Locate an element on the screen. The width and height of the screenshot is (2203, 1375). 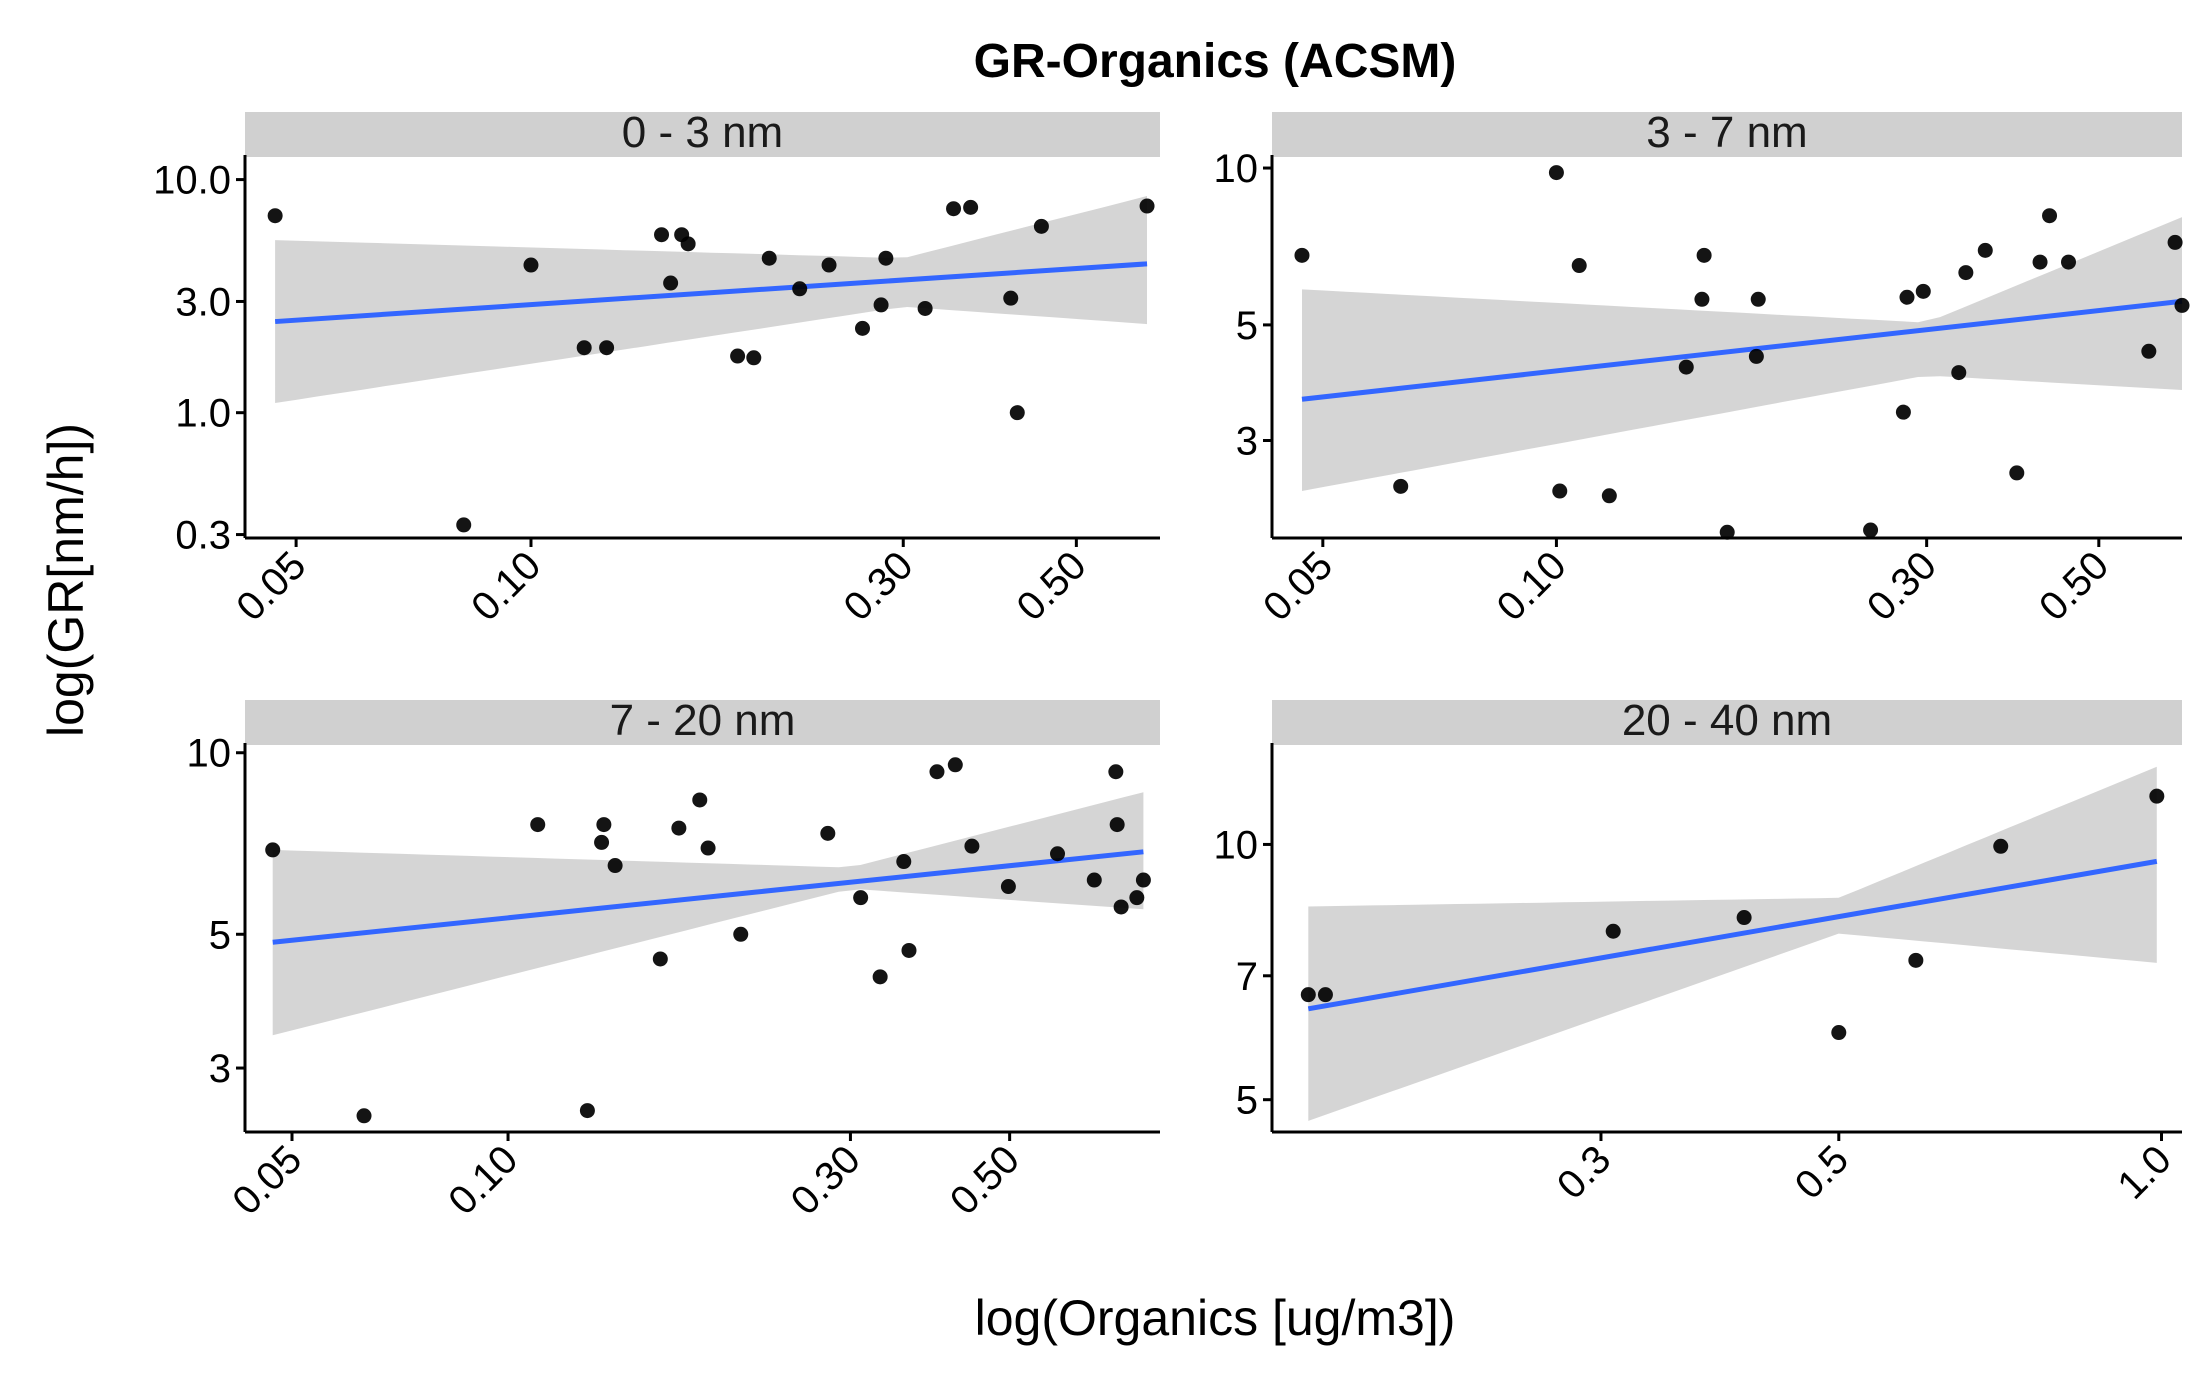
x-tick-label: 1.0 is located at coordinates (2144, 1172).